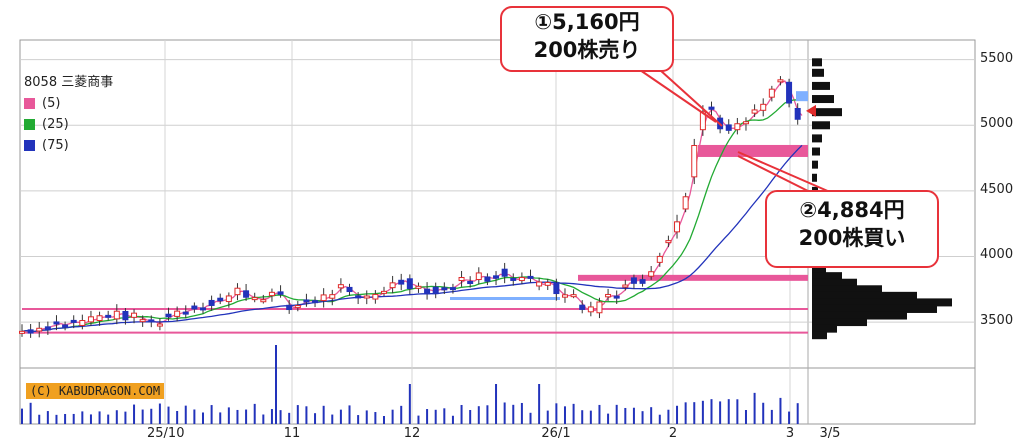  Describe the element at coordinates (693, 277) in the screenshot. I see `level-band` at that location.